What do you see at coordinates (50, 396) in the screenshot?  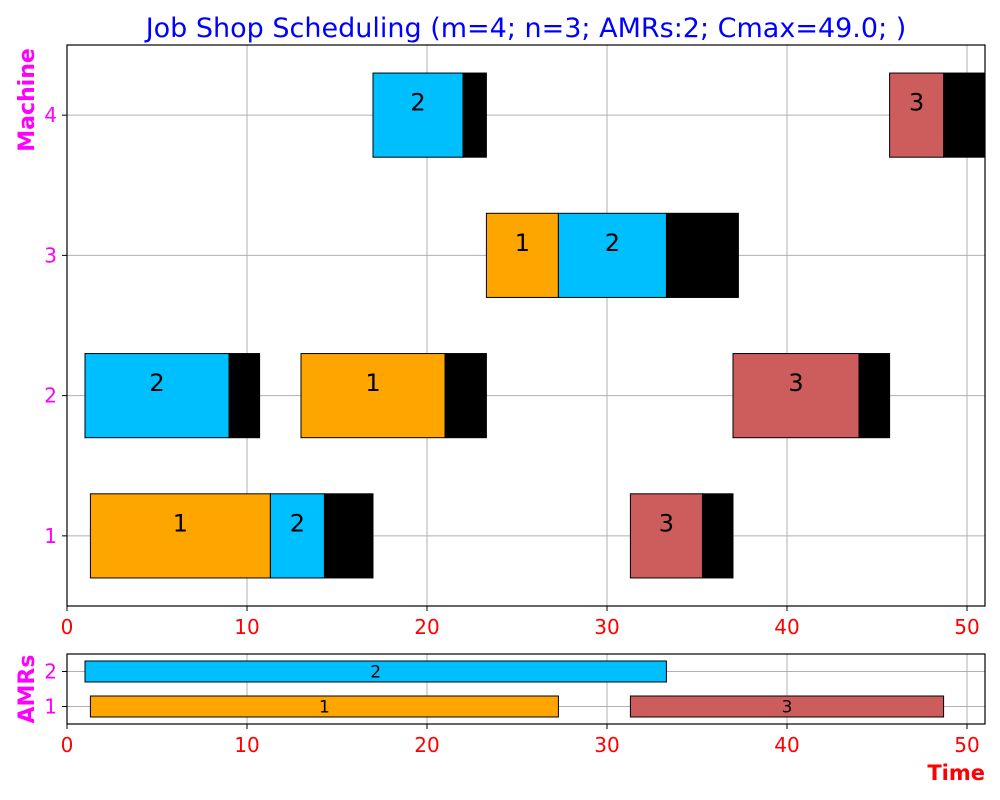 I see `machine-tick-label: 2` at bounding box center [50, 396].